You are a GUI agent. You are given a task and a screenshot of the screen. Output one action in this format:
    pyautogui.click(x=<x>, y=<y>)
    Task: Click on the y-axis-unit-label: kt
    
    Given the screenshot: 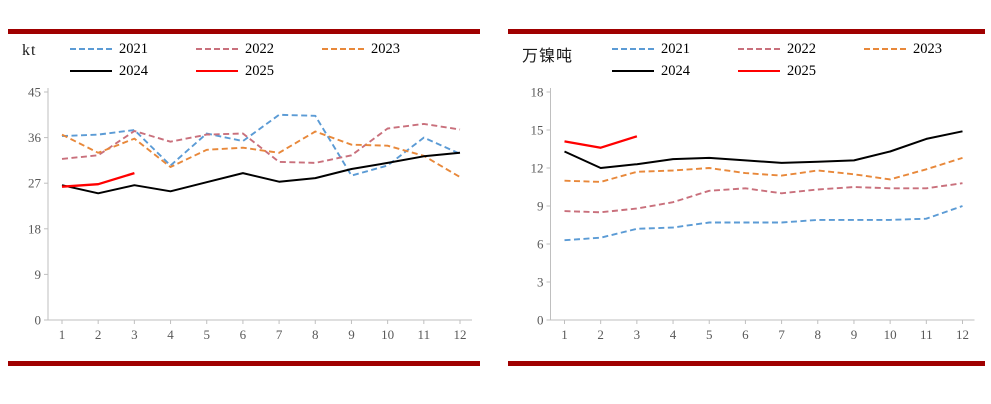 What is the action you would take?
    pyautogui.click(x=29, y=50)
    